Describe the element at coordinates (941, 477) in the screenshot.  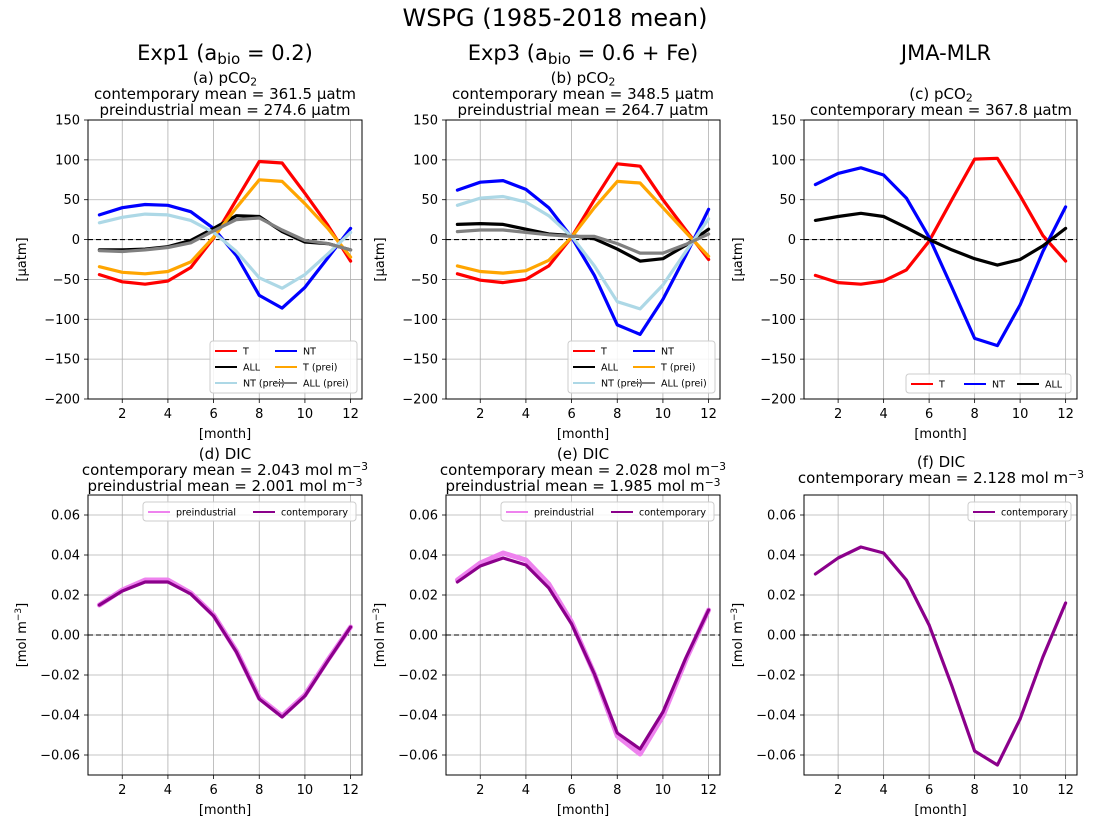
I see `panel-f-contemporary-mean: contemporary mean = 2.128 mol m−3` at that location.